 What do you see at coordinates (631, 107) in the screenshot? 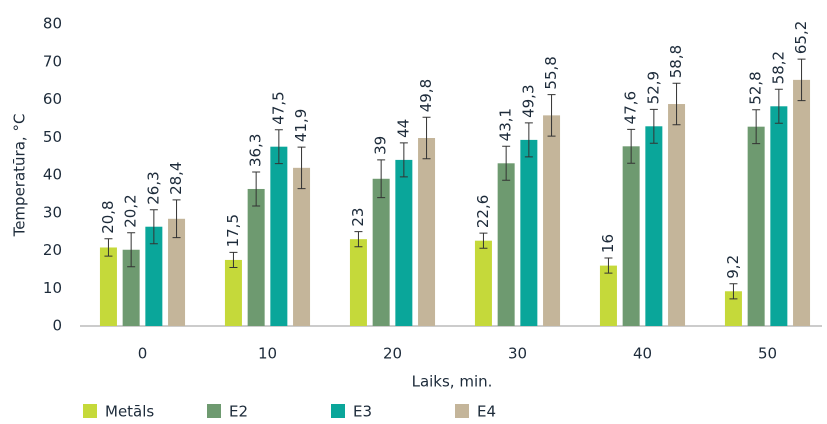
I see `value-label: 47,6` at bounding box center [631, 107].